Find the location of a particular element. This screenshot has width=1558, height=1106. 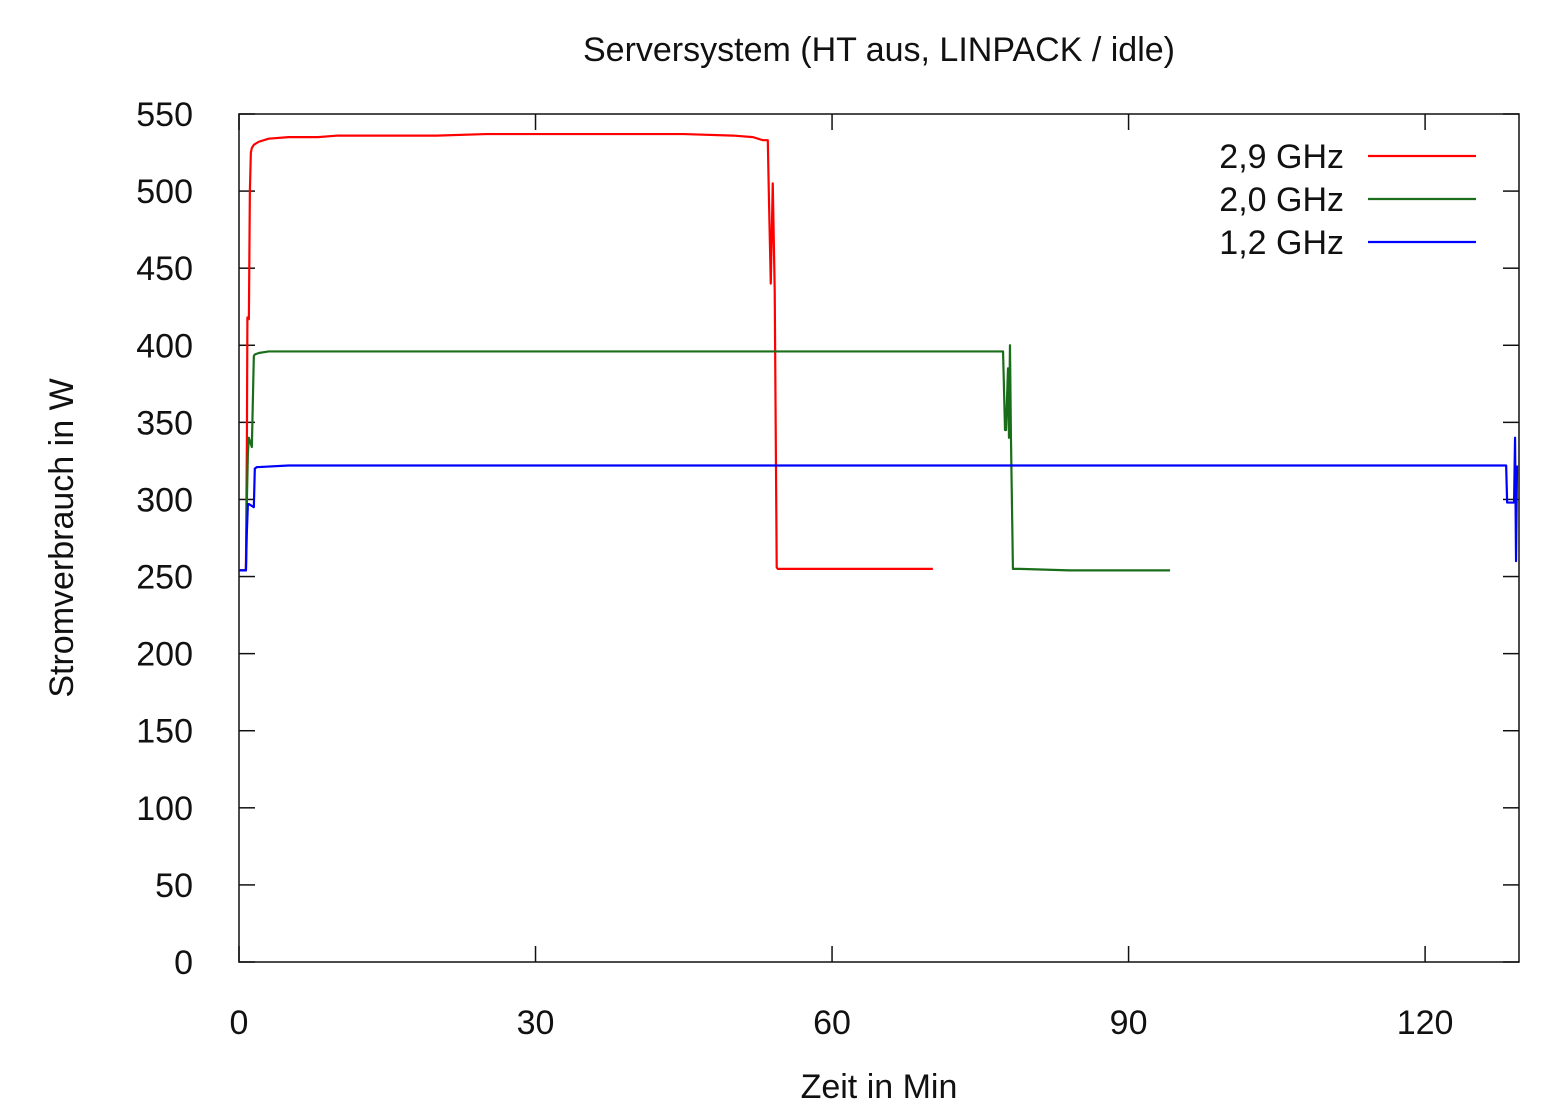

x-tick-label: 0 is located at coordinates (239, 1023).